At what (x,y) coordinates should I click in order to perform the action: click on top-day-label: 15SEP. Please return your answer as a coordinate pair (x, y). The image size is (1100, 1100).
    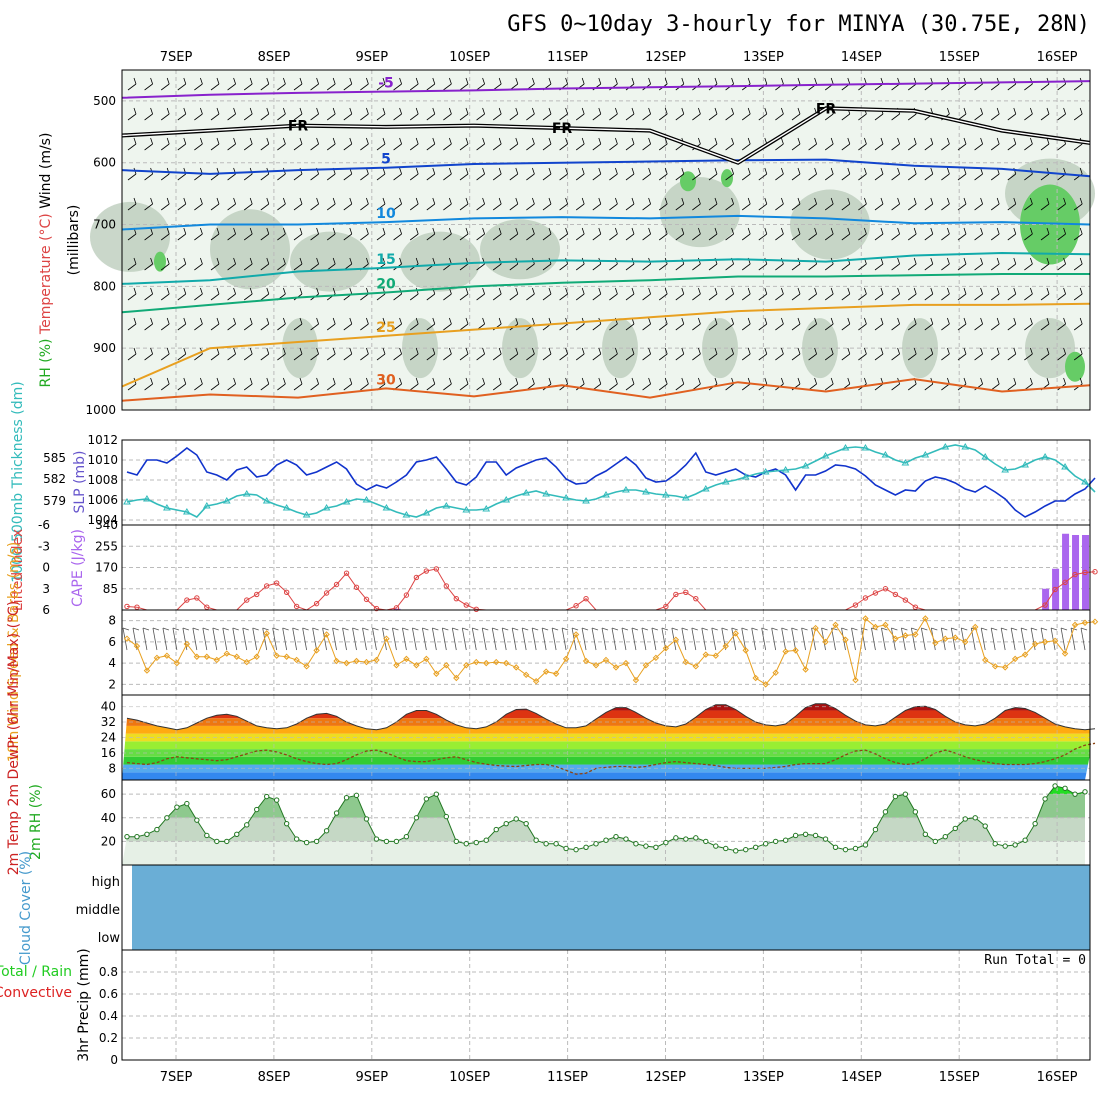
    Looking at the image, I should click on (959, 57).